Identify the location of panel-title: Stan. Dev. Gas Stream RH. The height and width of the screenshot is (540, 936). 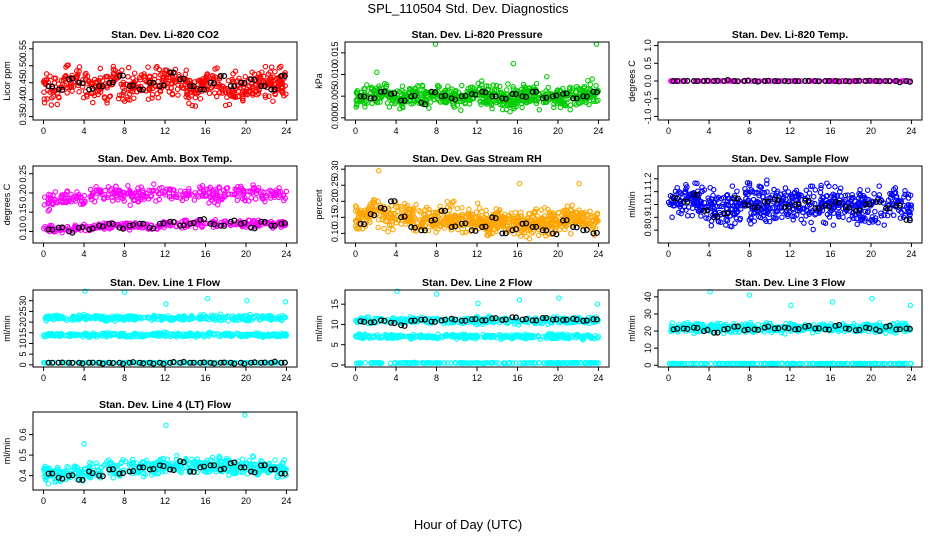
(476, 159).